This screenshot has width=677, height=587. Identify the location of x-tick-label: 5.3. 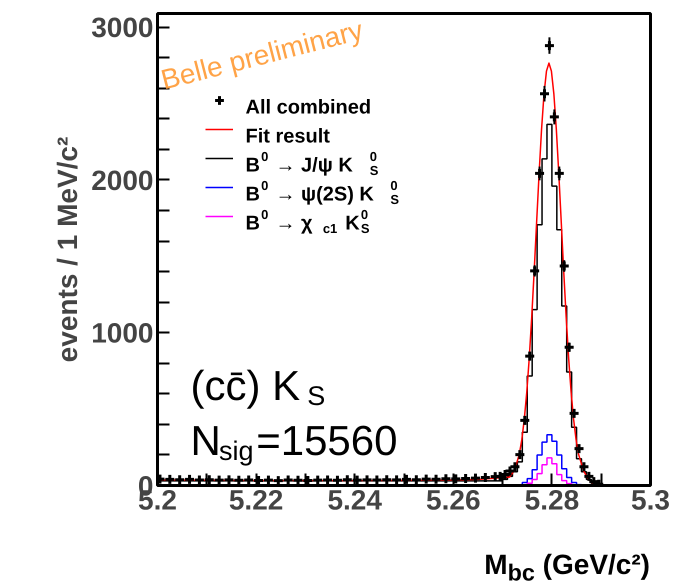
(650, 500).